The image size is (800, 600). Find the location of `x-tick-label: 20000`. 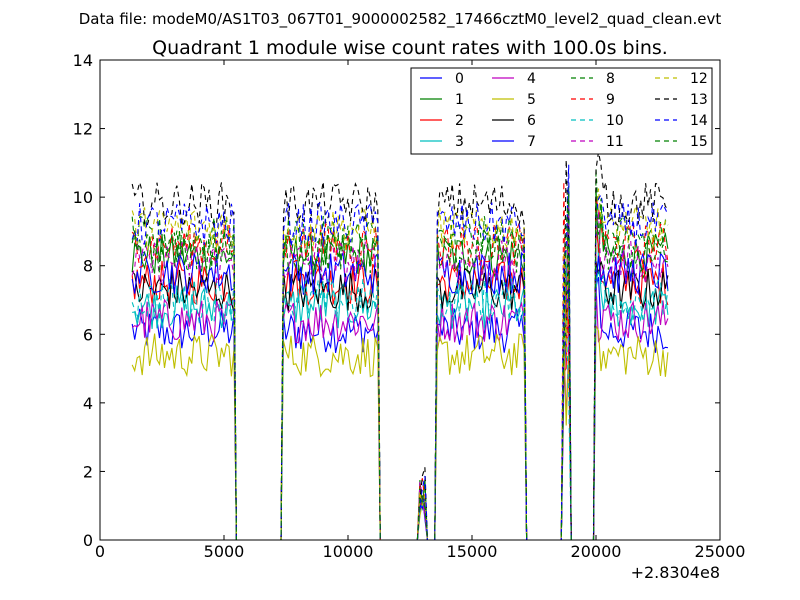

x-tick-label: 20000 is located at coordinates (596, 551).